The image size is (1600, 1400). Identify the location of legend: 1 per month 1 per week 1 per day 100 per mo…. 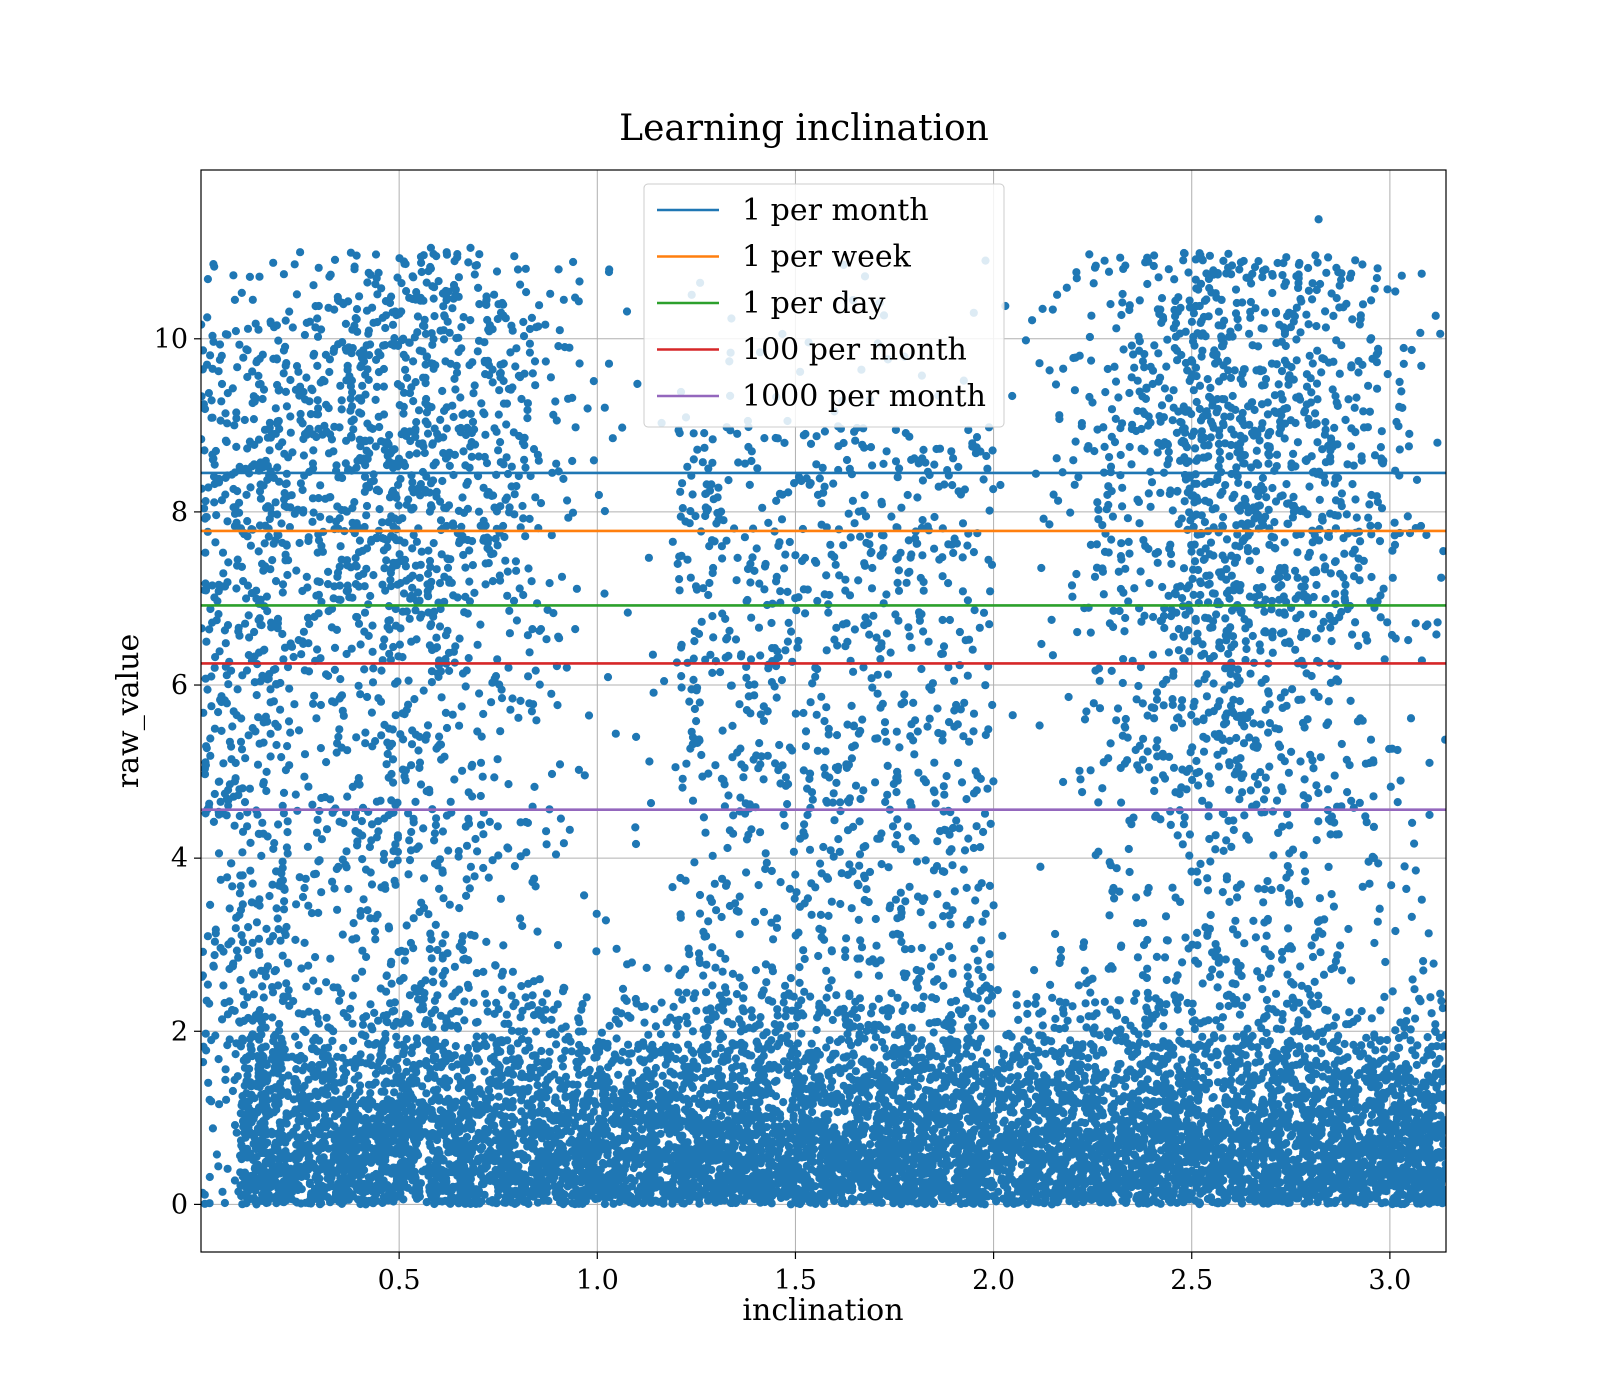
(824, 305).